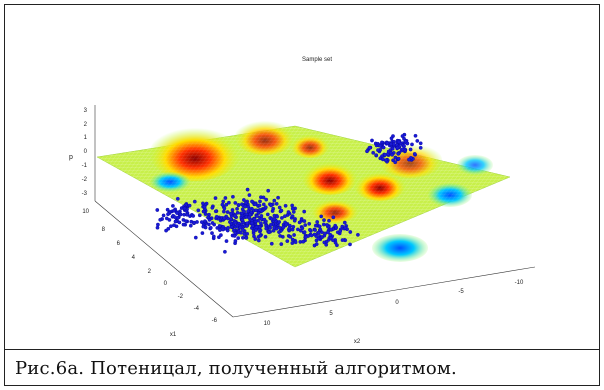 The image size is (604, 390). Describe the element at coordinates (331, 314) in the screenshot. I see `x-tick-label: 5` at that location.